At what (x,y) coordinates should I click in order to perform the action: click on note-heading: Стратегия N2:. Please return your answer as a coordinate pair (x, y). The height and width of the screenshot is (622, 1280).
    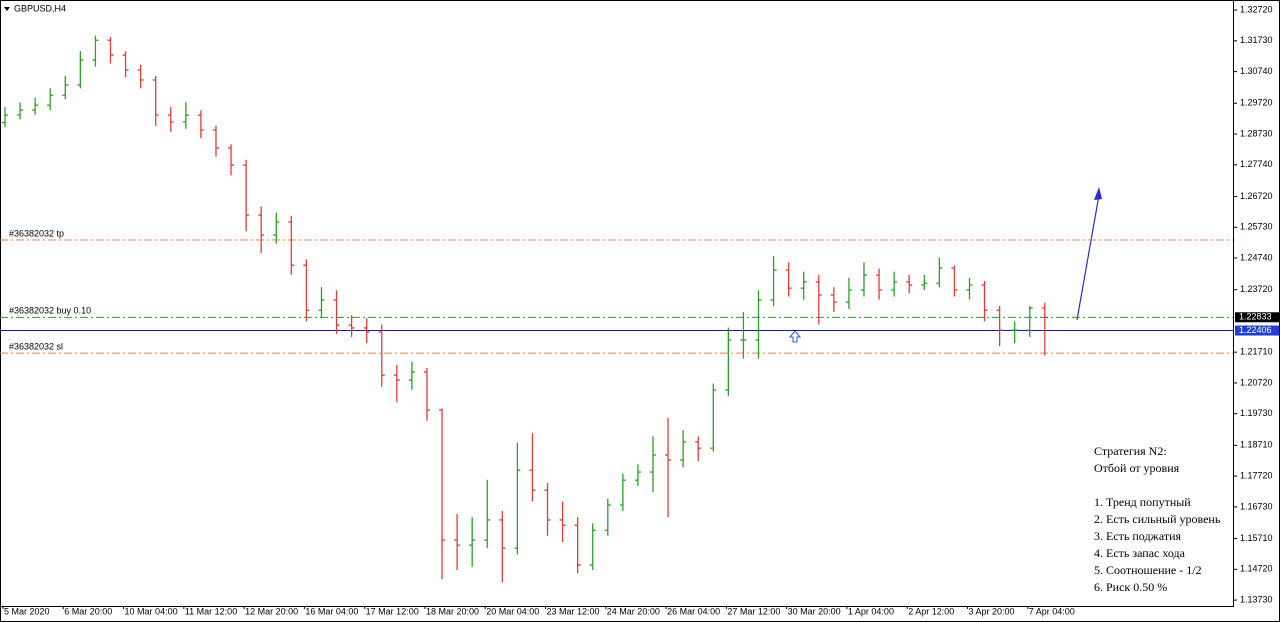
    Looking at the image, I should click on (1130, 451).